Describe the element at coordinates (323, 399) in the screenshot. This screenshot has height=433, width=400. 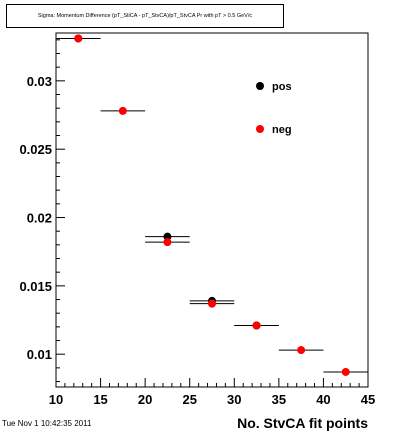
I see `x-tick-label: 40` at that location.